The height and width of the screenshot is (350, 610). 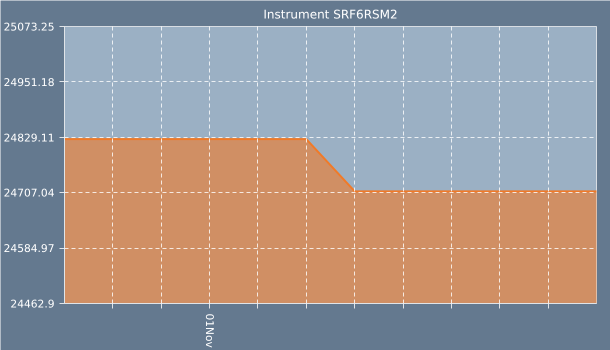 I want to click on x-tick-label: 01Nov, so click(x=209, y=331).